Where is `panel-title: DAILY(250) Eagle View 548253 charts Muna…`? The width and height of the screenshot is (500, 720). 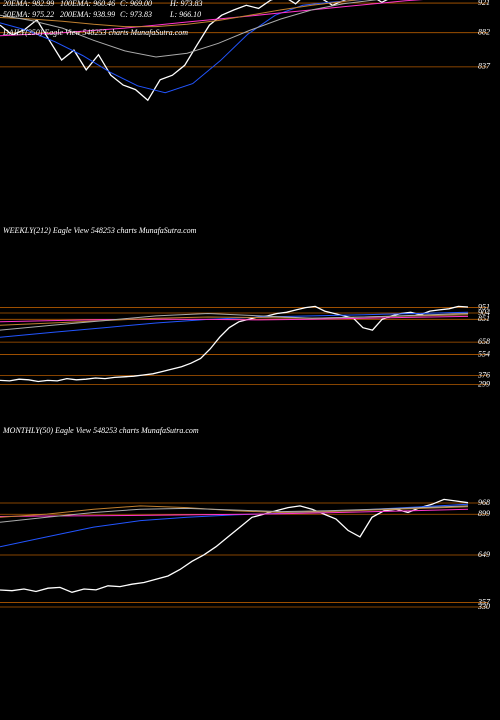 panel-title: DAILY(250) Eagle View 548253 charts Muna… is located at coordinates (95, 32).